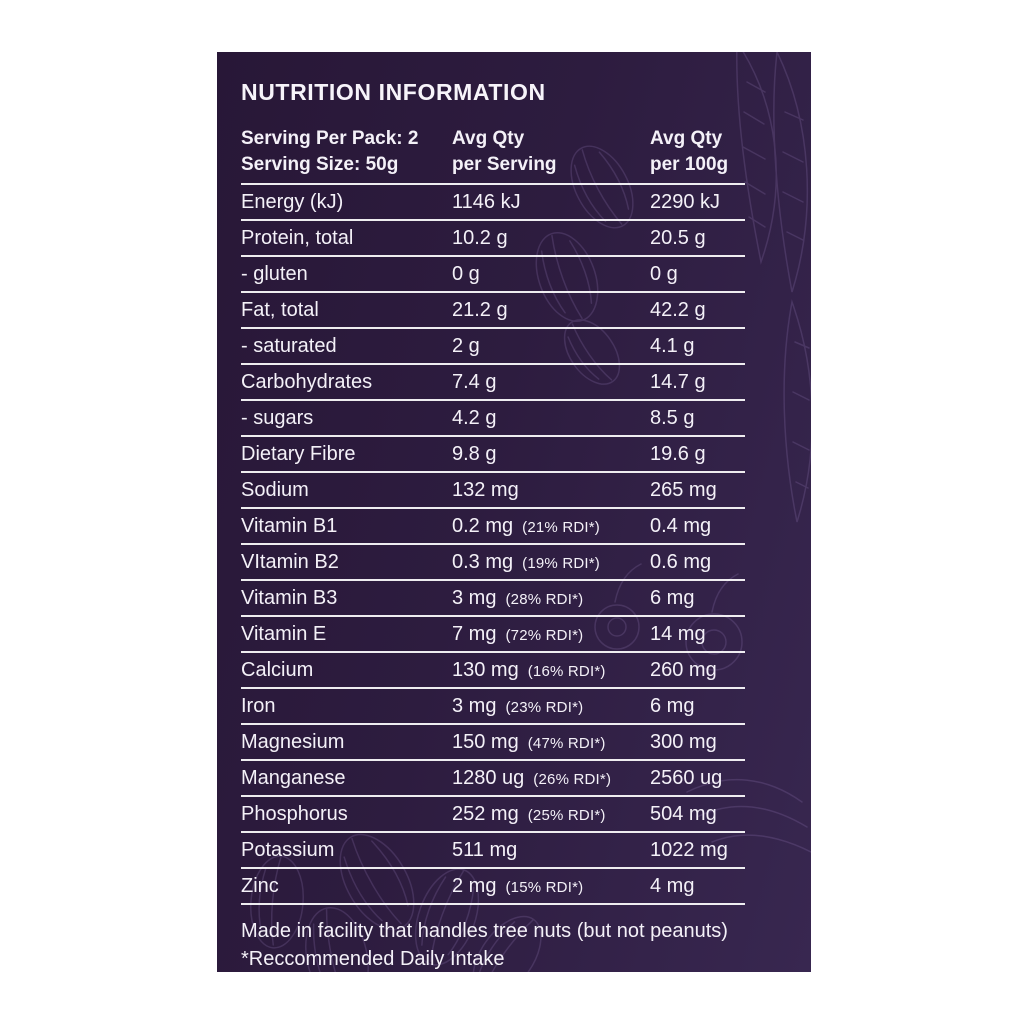 The height and width of the screenshot is (1024, 1024). I want to click on table-row: Energy (kJ) 1146 kJ 2290 kJ, so click(493, 203).